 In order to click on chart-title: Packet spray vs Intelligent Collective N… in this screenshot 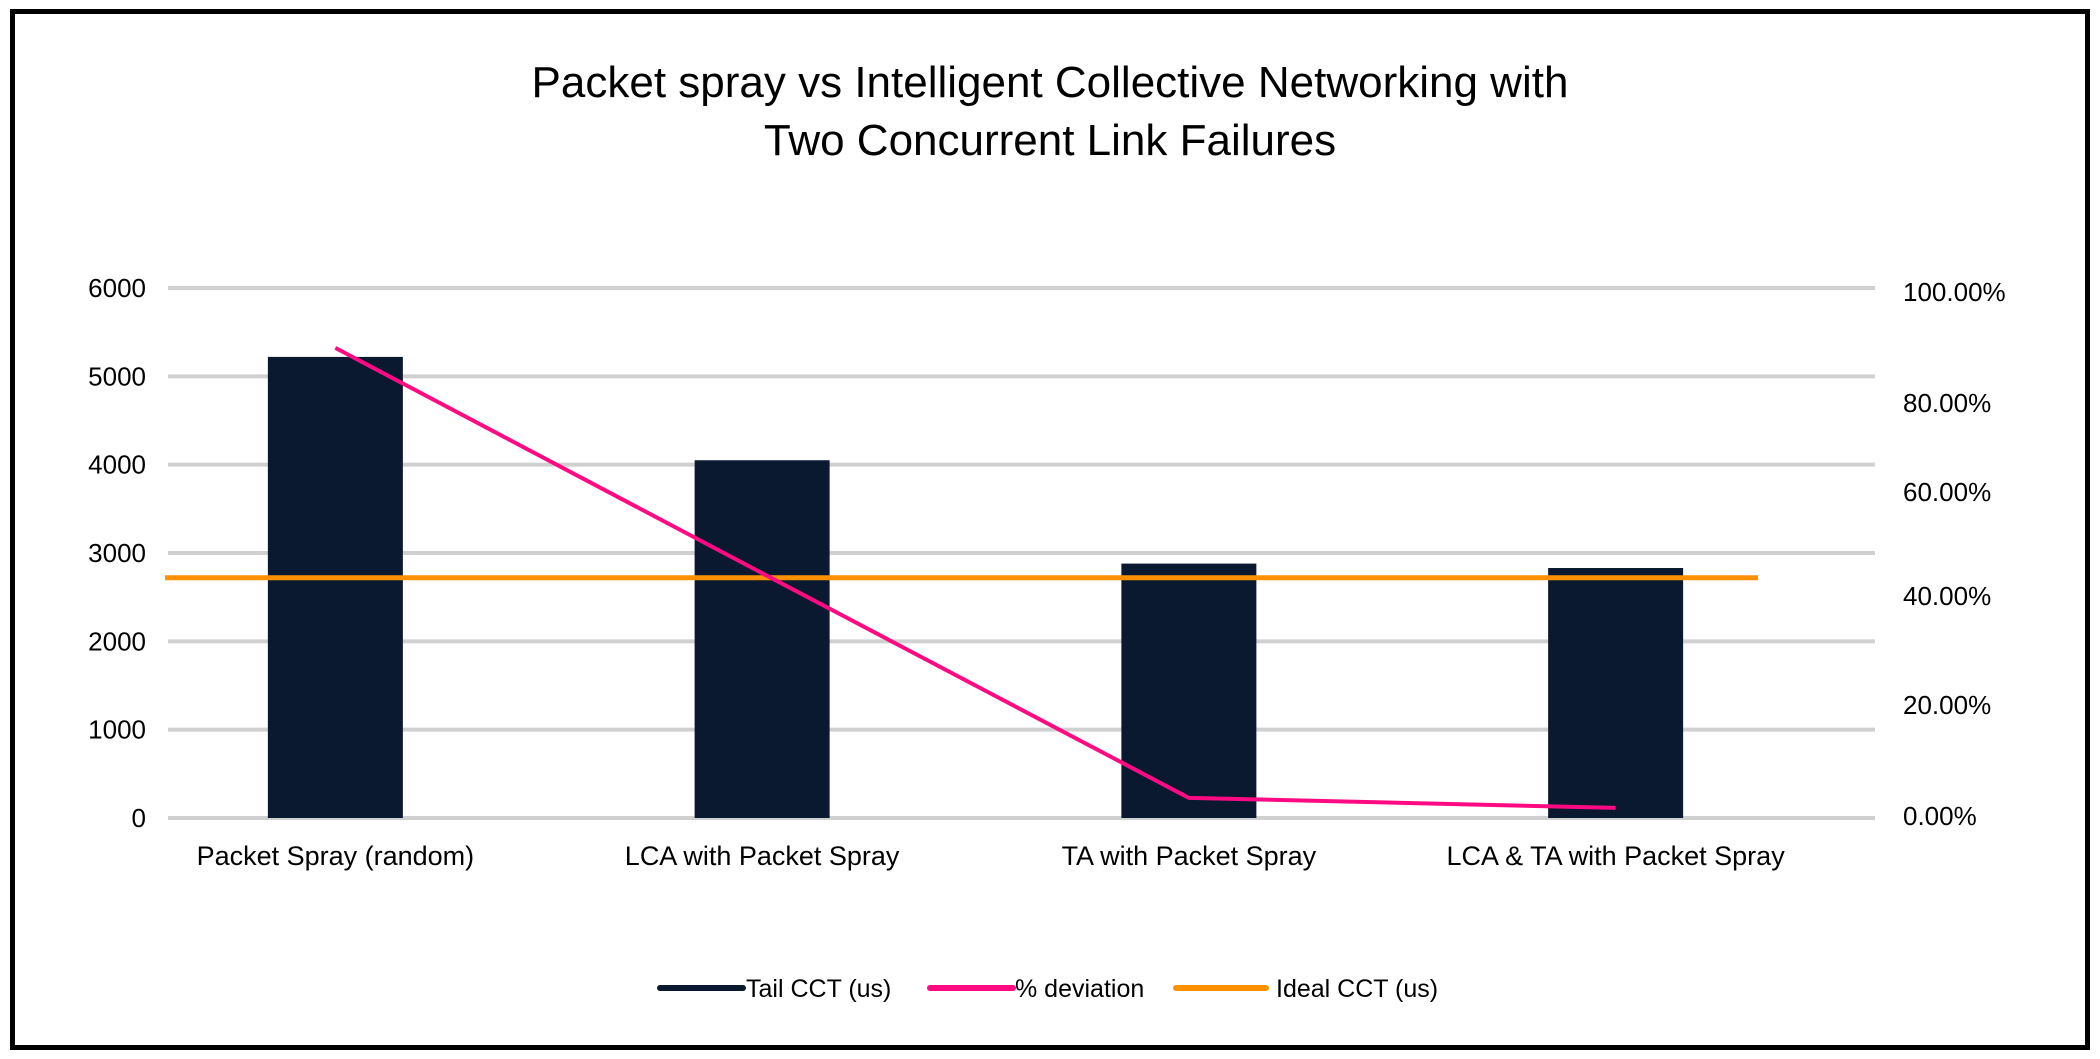, I will do `click(1050, 111)`.